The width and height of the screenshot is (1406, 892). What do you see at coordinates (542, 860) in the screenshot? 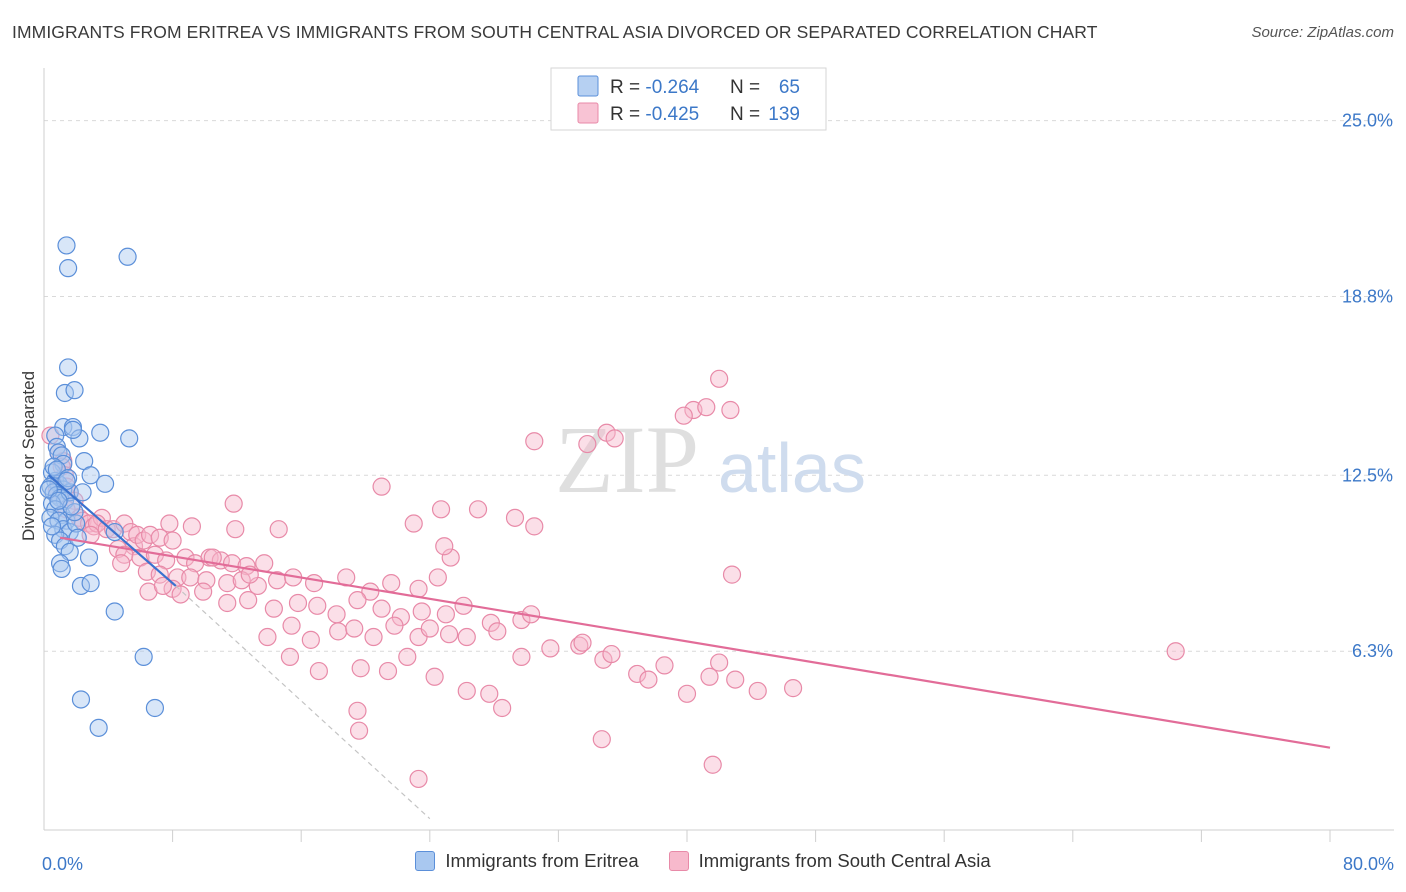
I see `legend-label-eritrea: Immigrants from Eritrea` at bounding box center [542, 860].